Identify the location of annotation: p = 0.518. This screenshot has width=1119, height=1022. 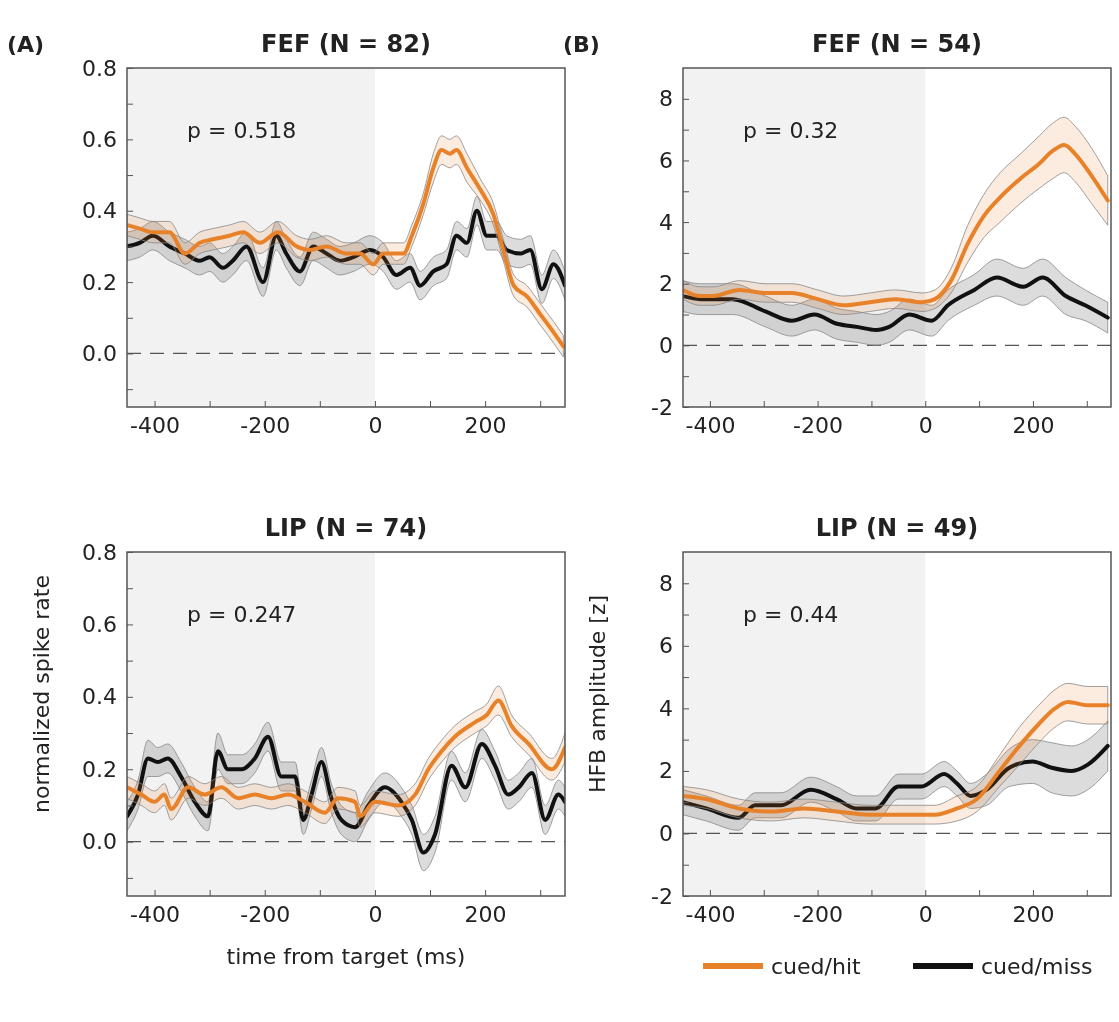
(242, 130).